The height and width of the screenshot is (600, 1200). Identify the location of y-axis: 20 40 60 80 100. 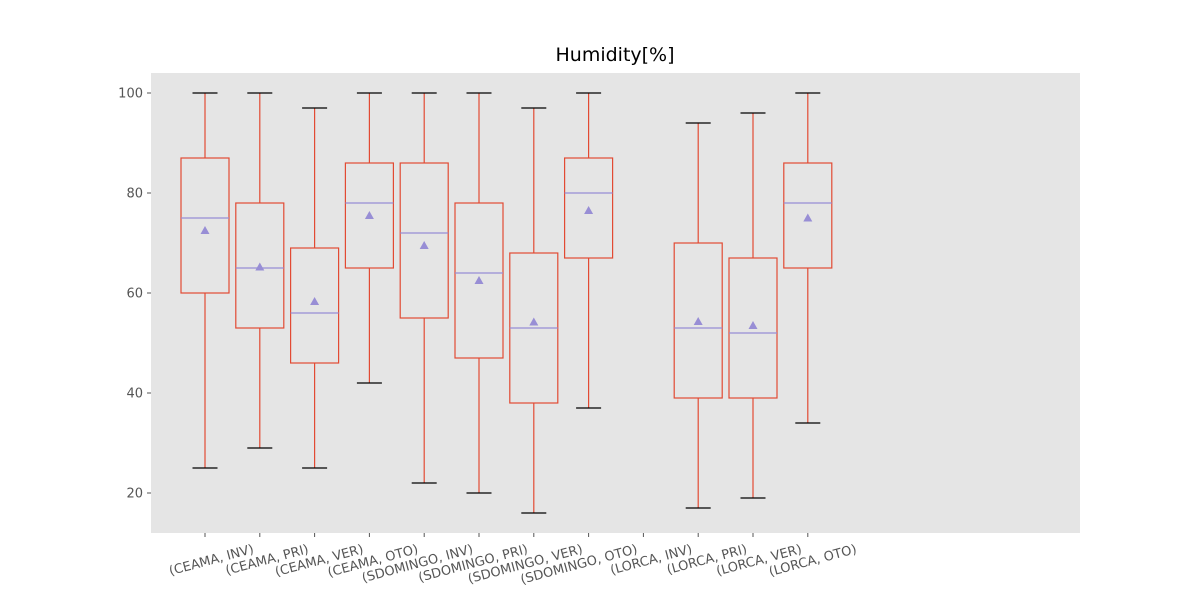
(134, 294).